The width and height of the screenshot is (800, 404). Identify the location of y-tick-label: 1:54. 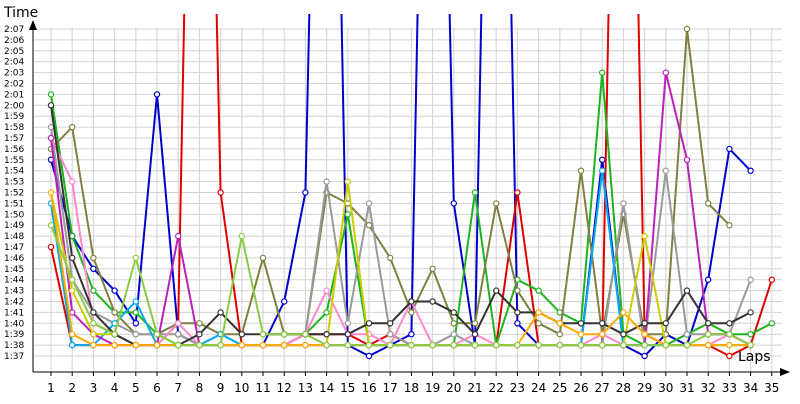
(14, 172).